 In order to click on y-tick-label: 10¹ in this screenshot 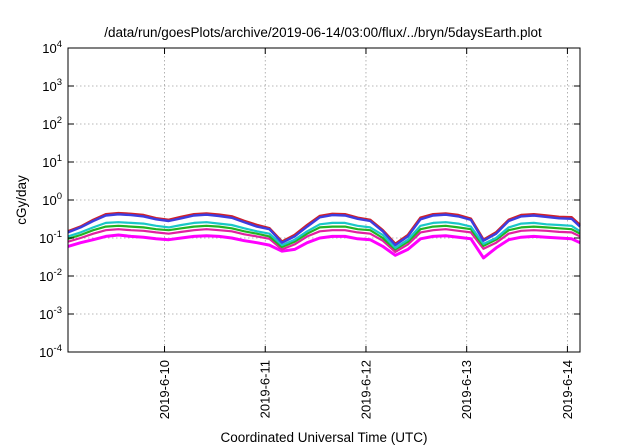, I will do `click(52, 161)`.